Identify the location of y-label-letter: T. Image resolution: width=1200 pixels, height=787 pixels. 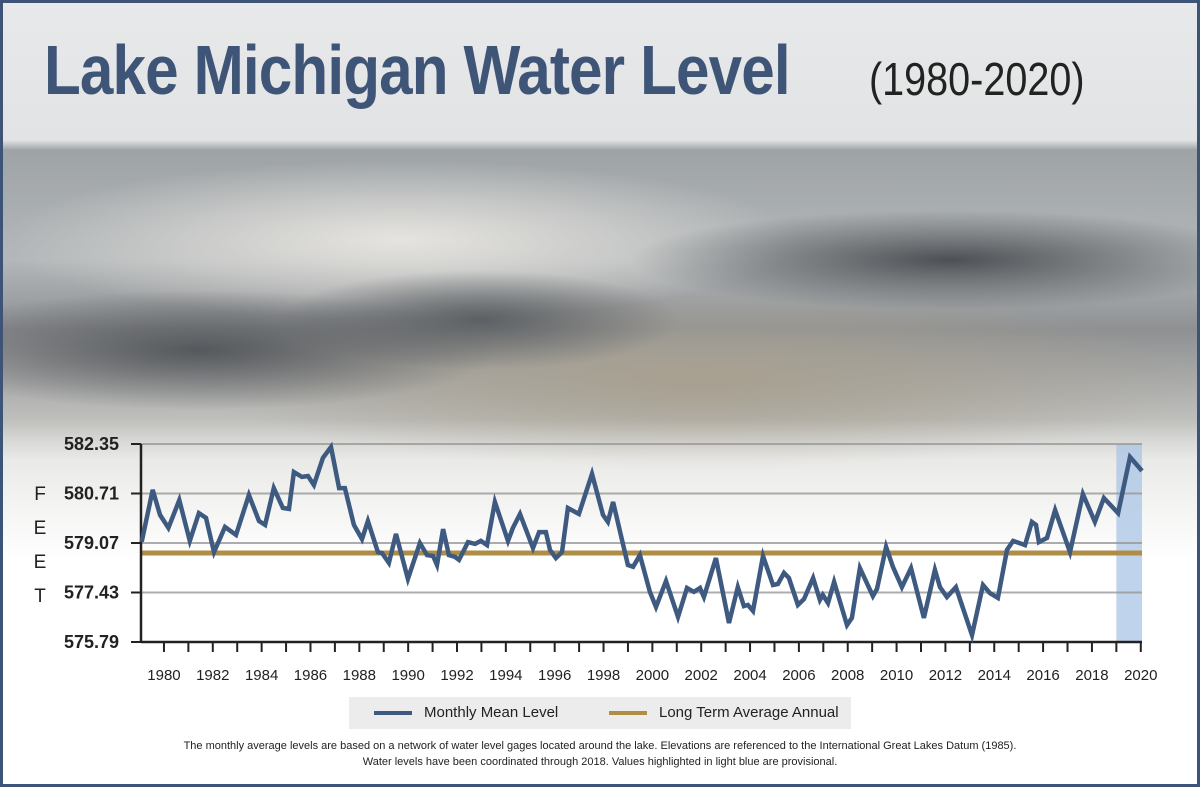
(40, 596).